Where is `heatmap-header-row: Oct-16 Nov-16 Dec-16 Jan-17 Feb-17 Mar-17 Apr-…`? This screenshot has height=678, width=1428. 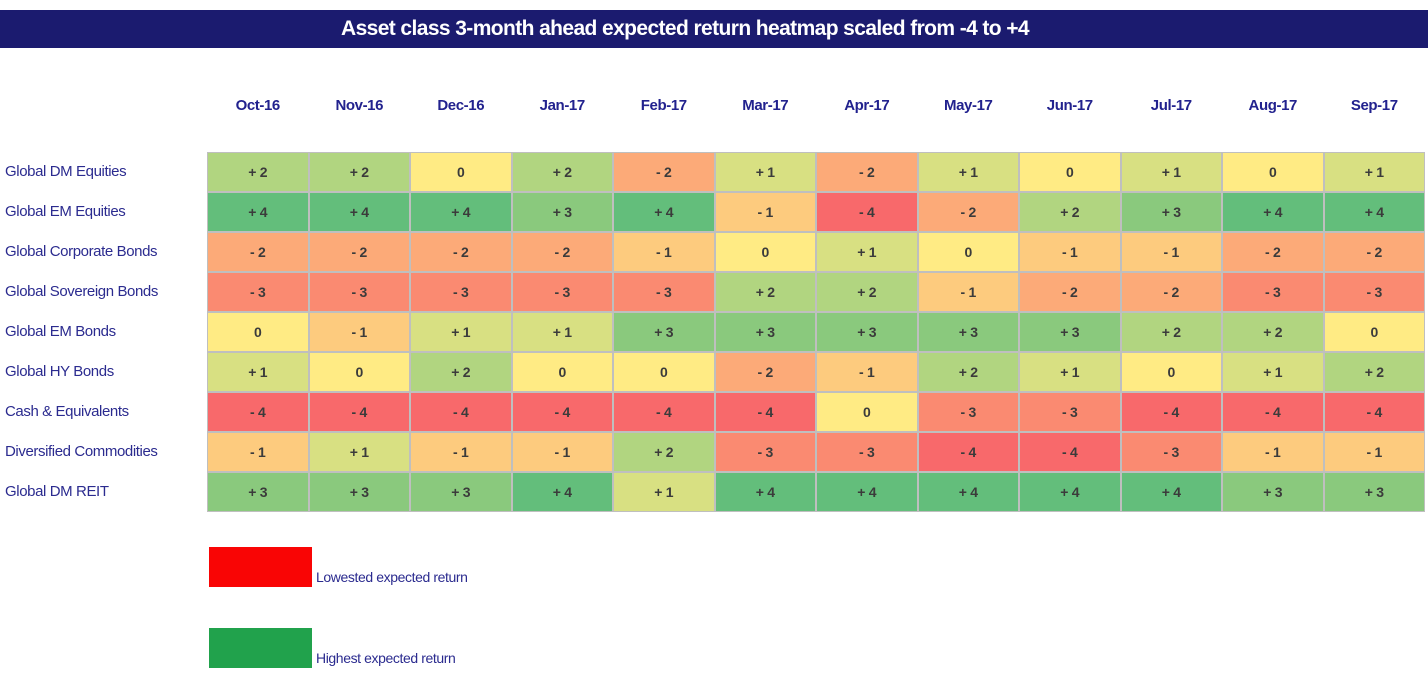
heatmap-header-row: Oct-16 Nov-16 Dec-16 Jan-17 Feb-17 Mar-17 Apr-… is located at coordinates (712, 105).